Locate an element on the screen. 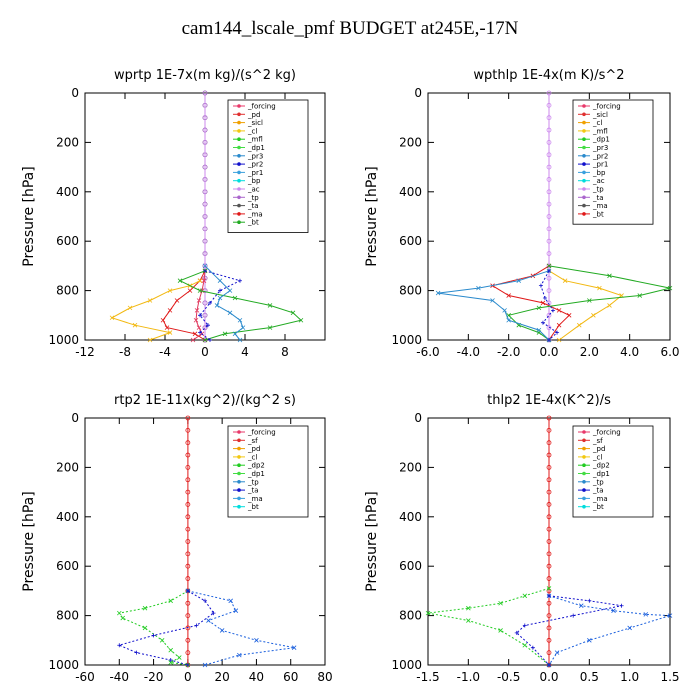  x-tick-label: -8 is located at coordinates (125, 352).